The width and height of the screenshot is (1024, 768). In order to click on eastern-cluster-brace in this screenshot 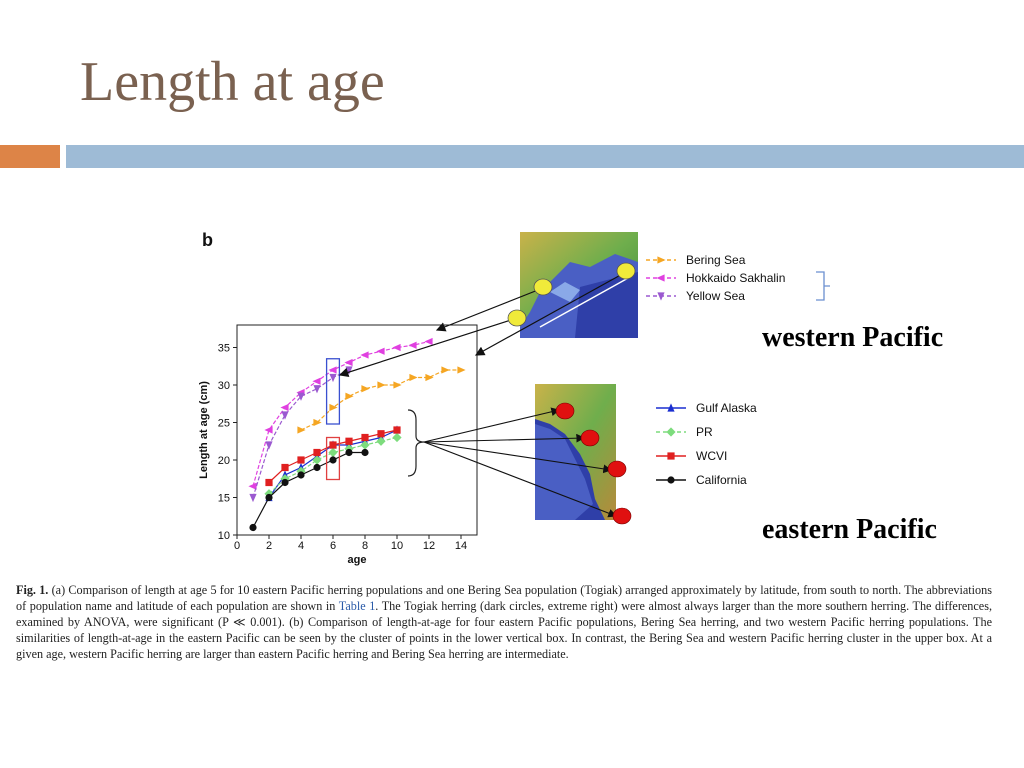, I will do `click(416, 443)`.